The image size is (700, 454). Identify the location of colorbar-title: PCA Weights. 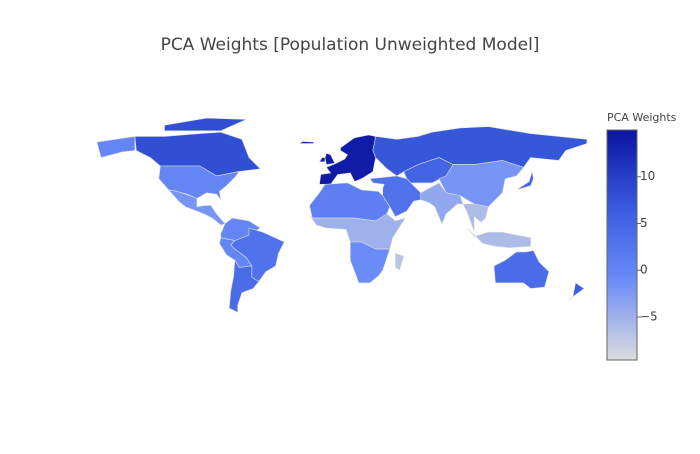
(642, 117).